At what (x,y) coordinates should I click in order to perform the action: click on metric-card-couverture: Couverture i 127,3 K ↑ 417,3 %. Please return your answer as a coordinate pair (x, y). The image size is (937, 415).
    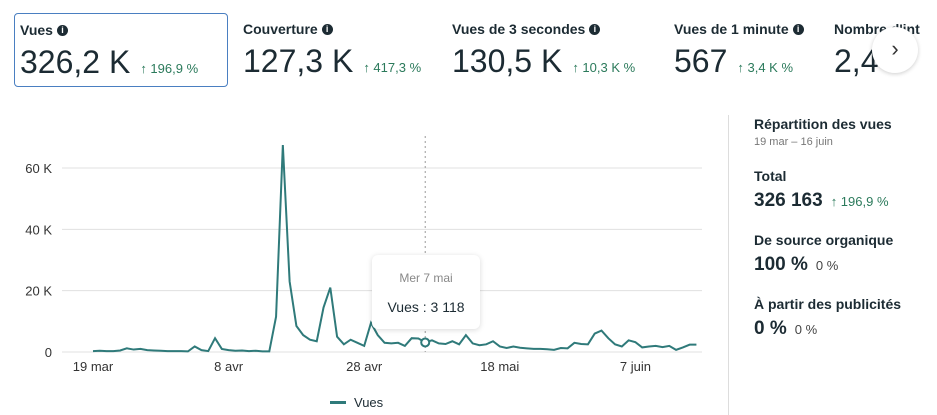
    Looking at the image, I should click on (332, 50).